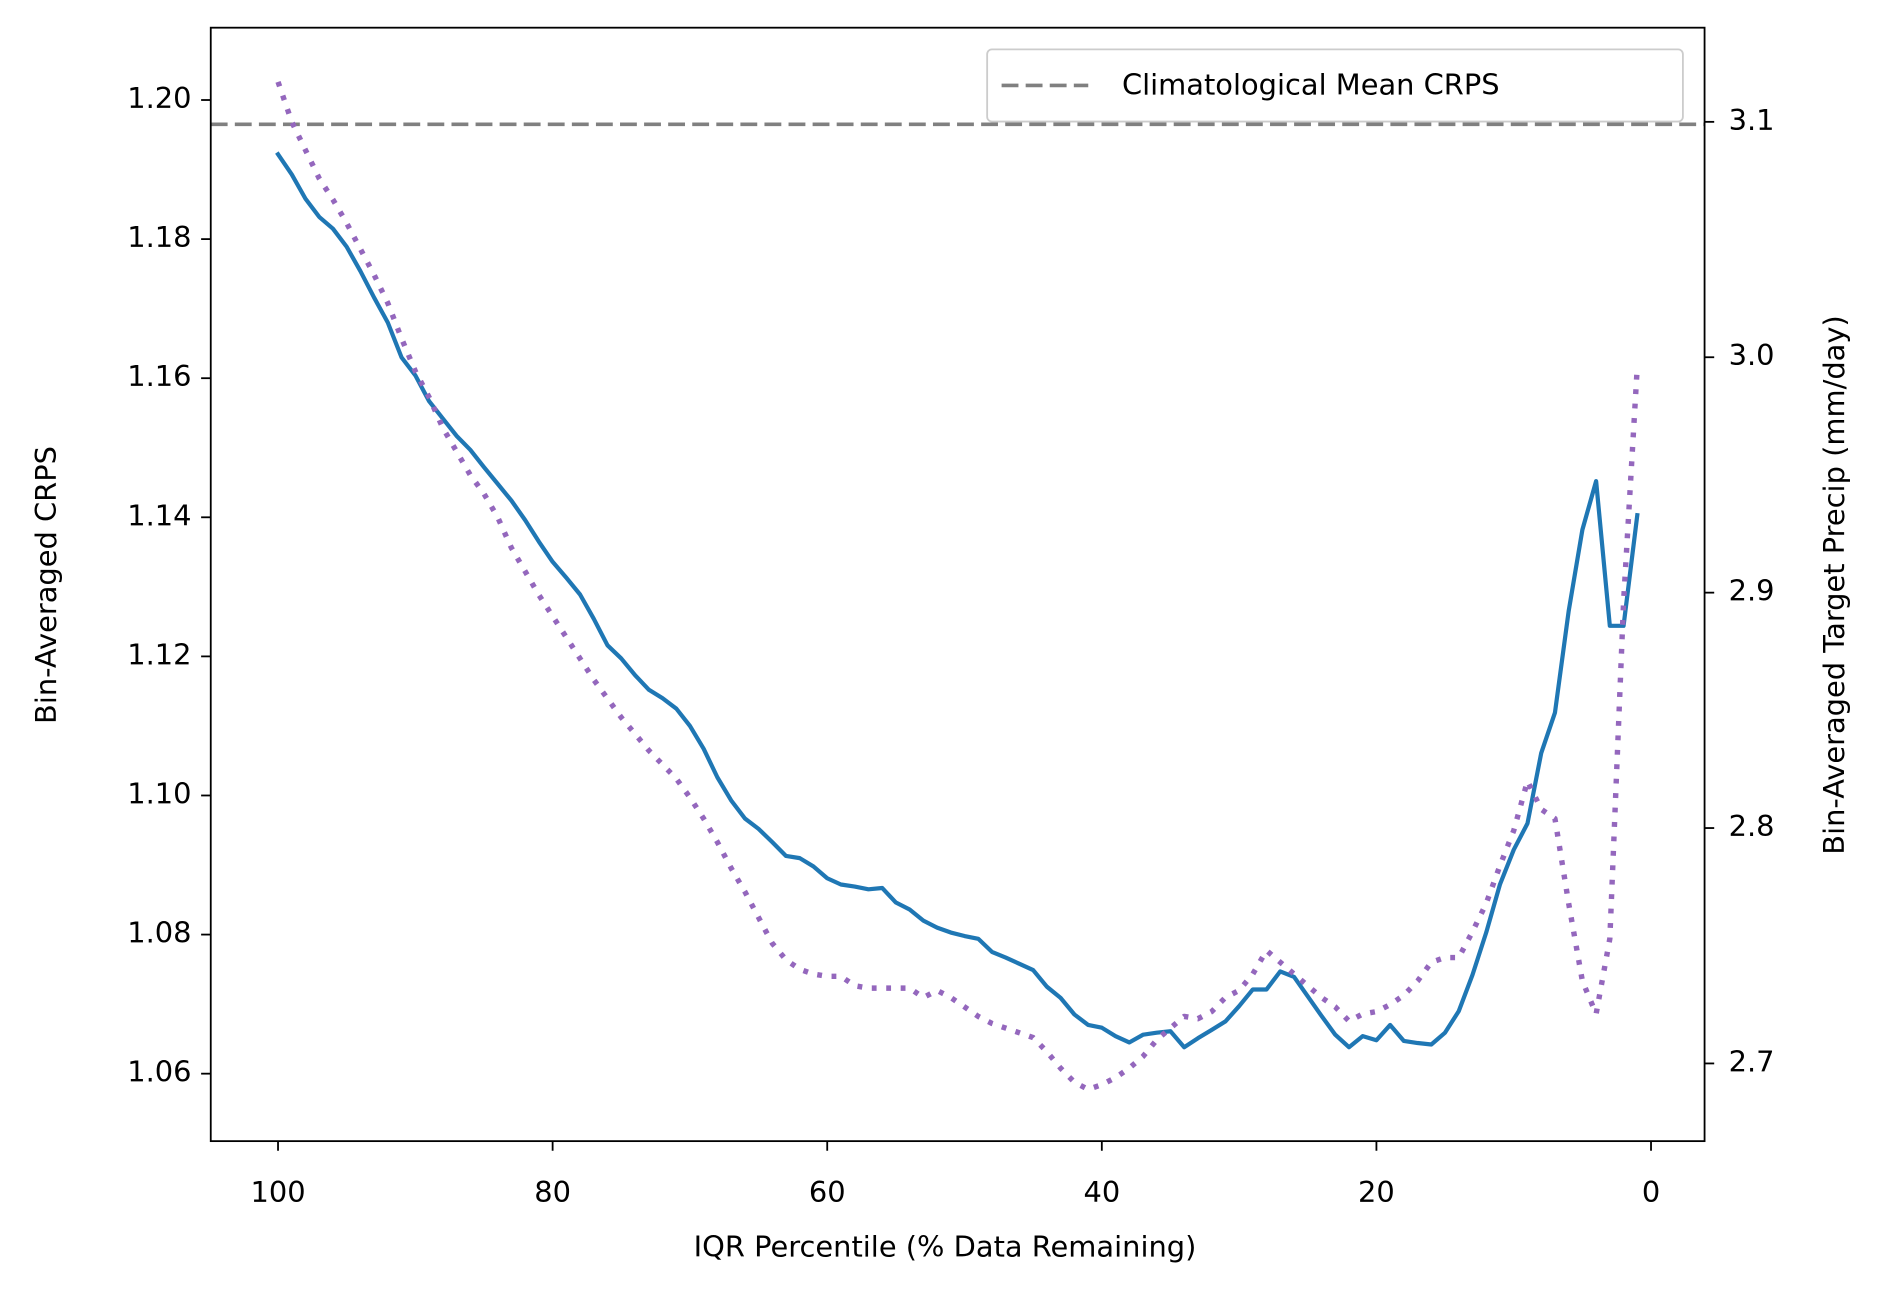  I want to click on y2-tick-label: 2.8, so click(1752, 826).